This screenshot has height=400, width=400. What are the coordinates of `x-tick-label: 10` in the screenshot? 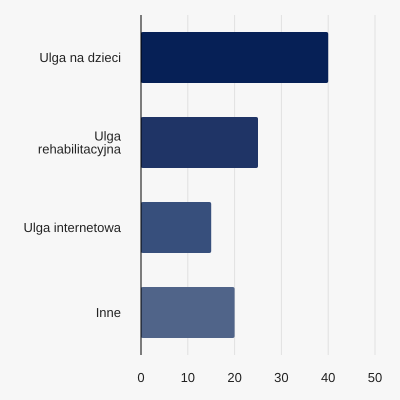 It's located at (188, 378).